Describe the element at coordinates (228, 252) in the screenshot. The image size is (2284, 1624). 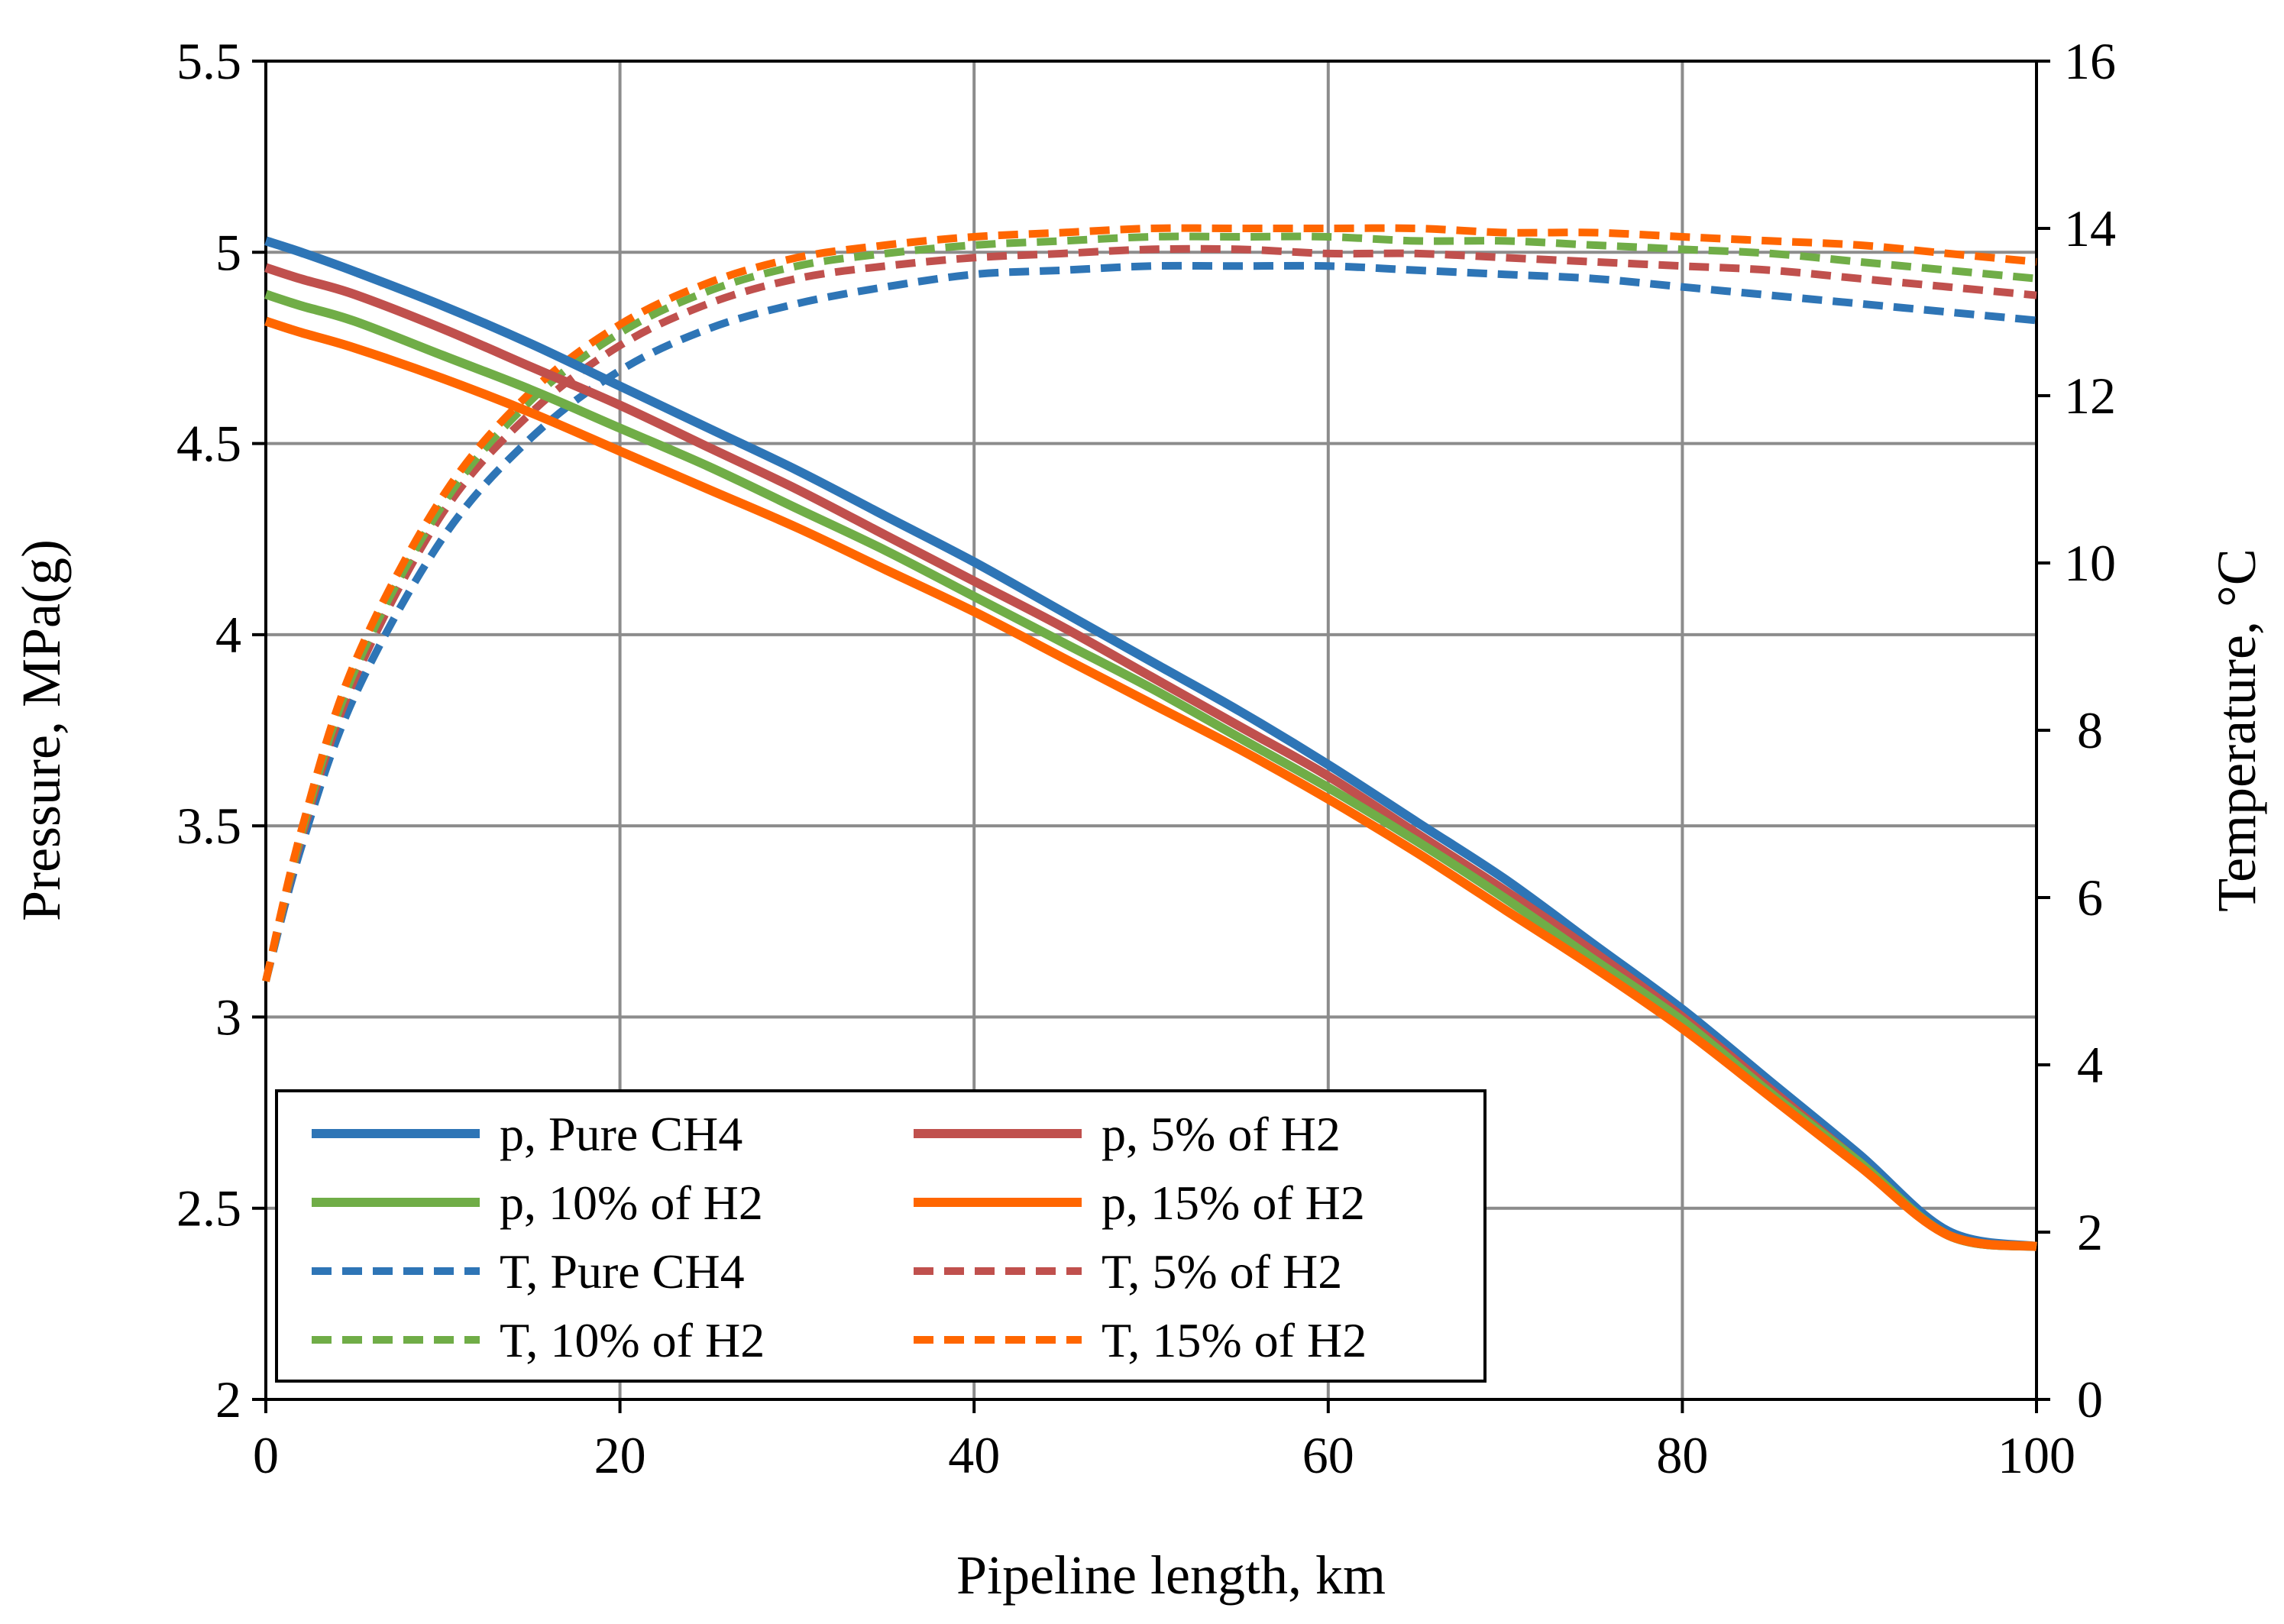
I see `y-tick-label: 5` at that location.